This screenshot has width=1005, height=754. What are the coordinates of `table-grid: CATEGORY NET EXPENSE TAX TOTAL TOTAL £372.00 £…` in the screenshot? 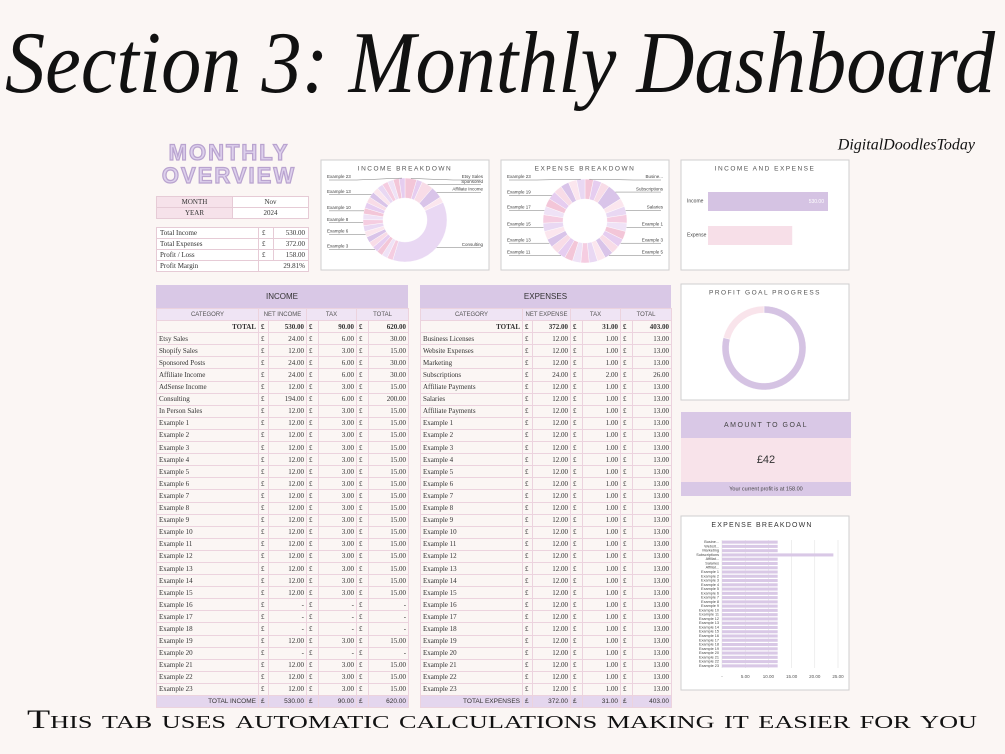 It's located at (546, 508).